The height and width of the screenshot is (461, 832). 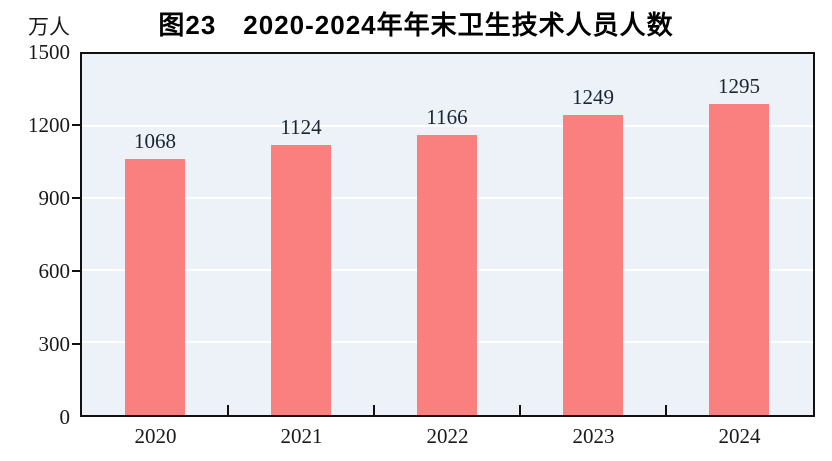 I want to click on gridline, so click(x=447, y=126).